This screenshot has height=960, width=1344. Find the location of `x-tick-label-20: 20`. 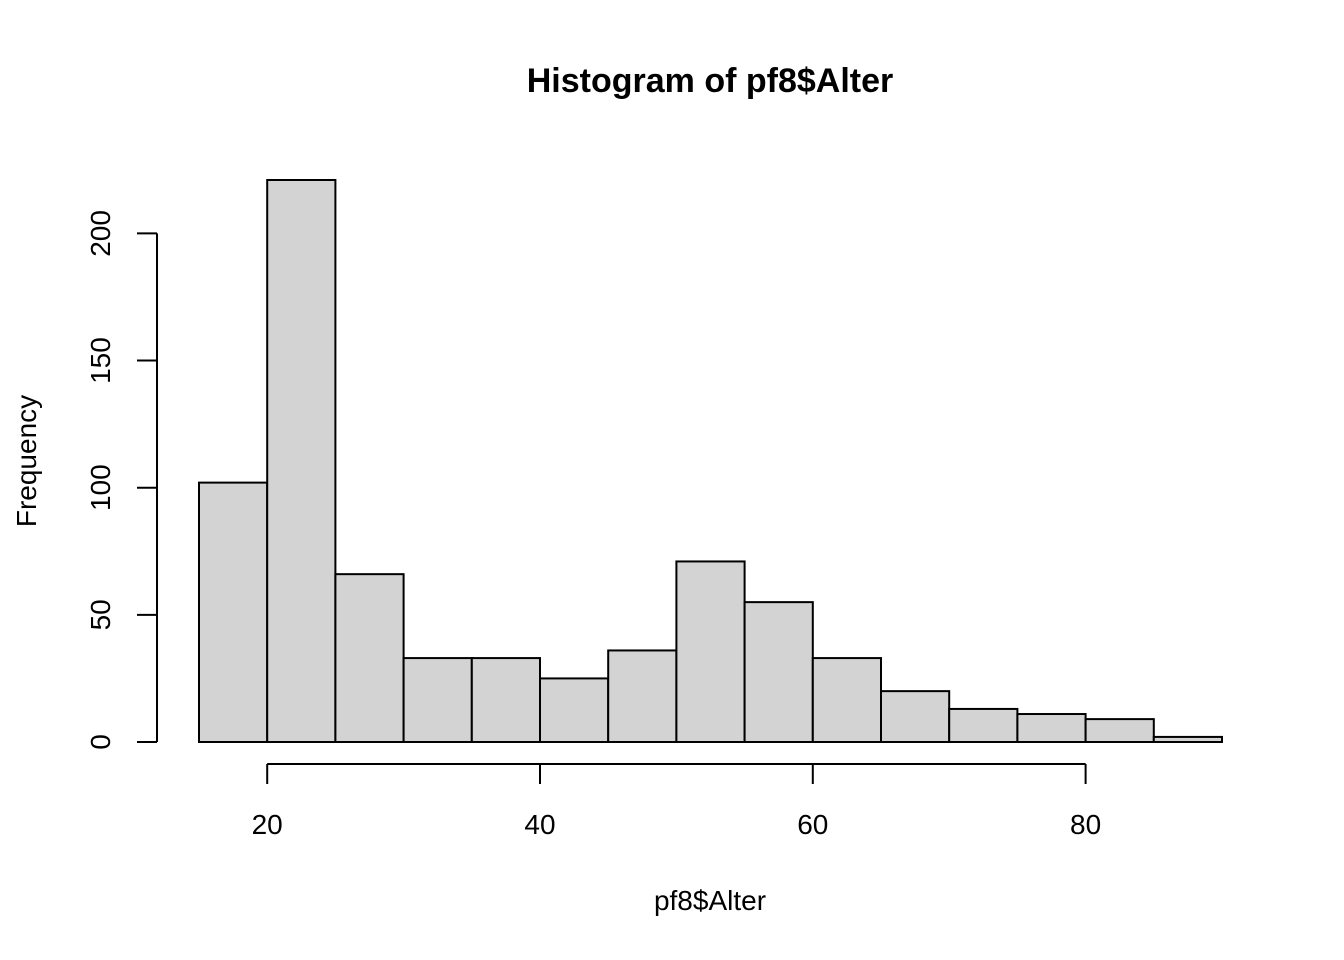

x-tick-label-20: 20 is located at coordinates (267, 824).